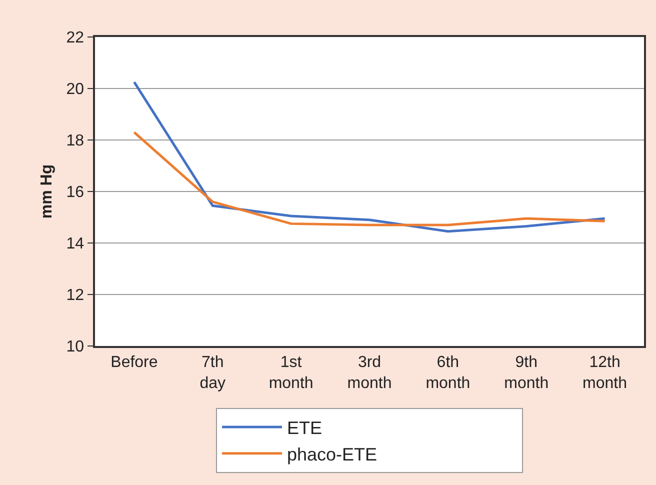  Describe the element at coordinates (47, 191) in the screenshot. I see `y-axis-title: mm Hg` at that location.